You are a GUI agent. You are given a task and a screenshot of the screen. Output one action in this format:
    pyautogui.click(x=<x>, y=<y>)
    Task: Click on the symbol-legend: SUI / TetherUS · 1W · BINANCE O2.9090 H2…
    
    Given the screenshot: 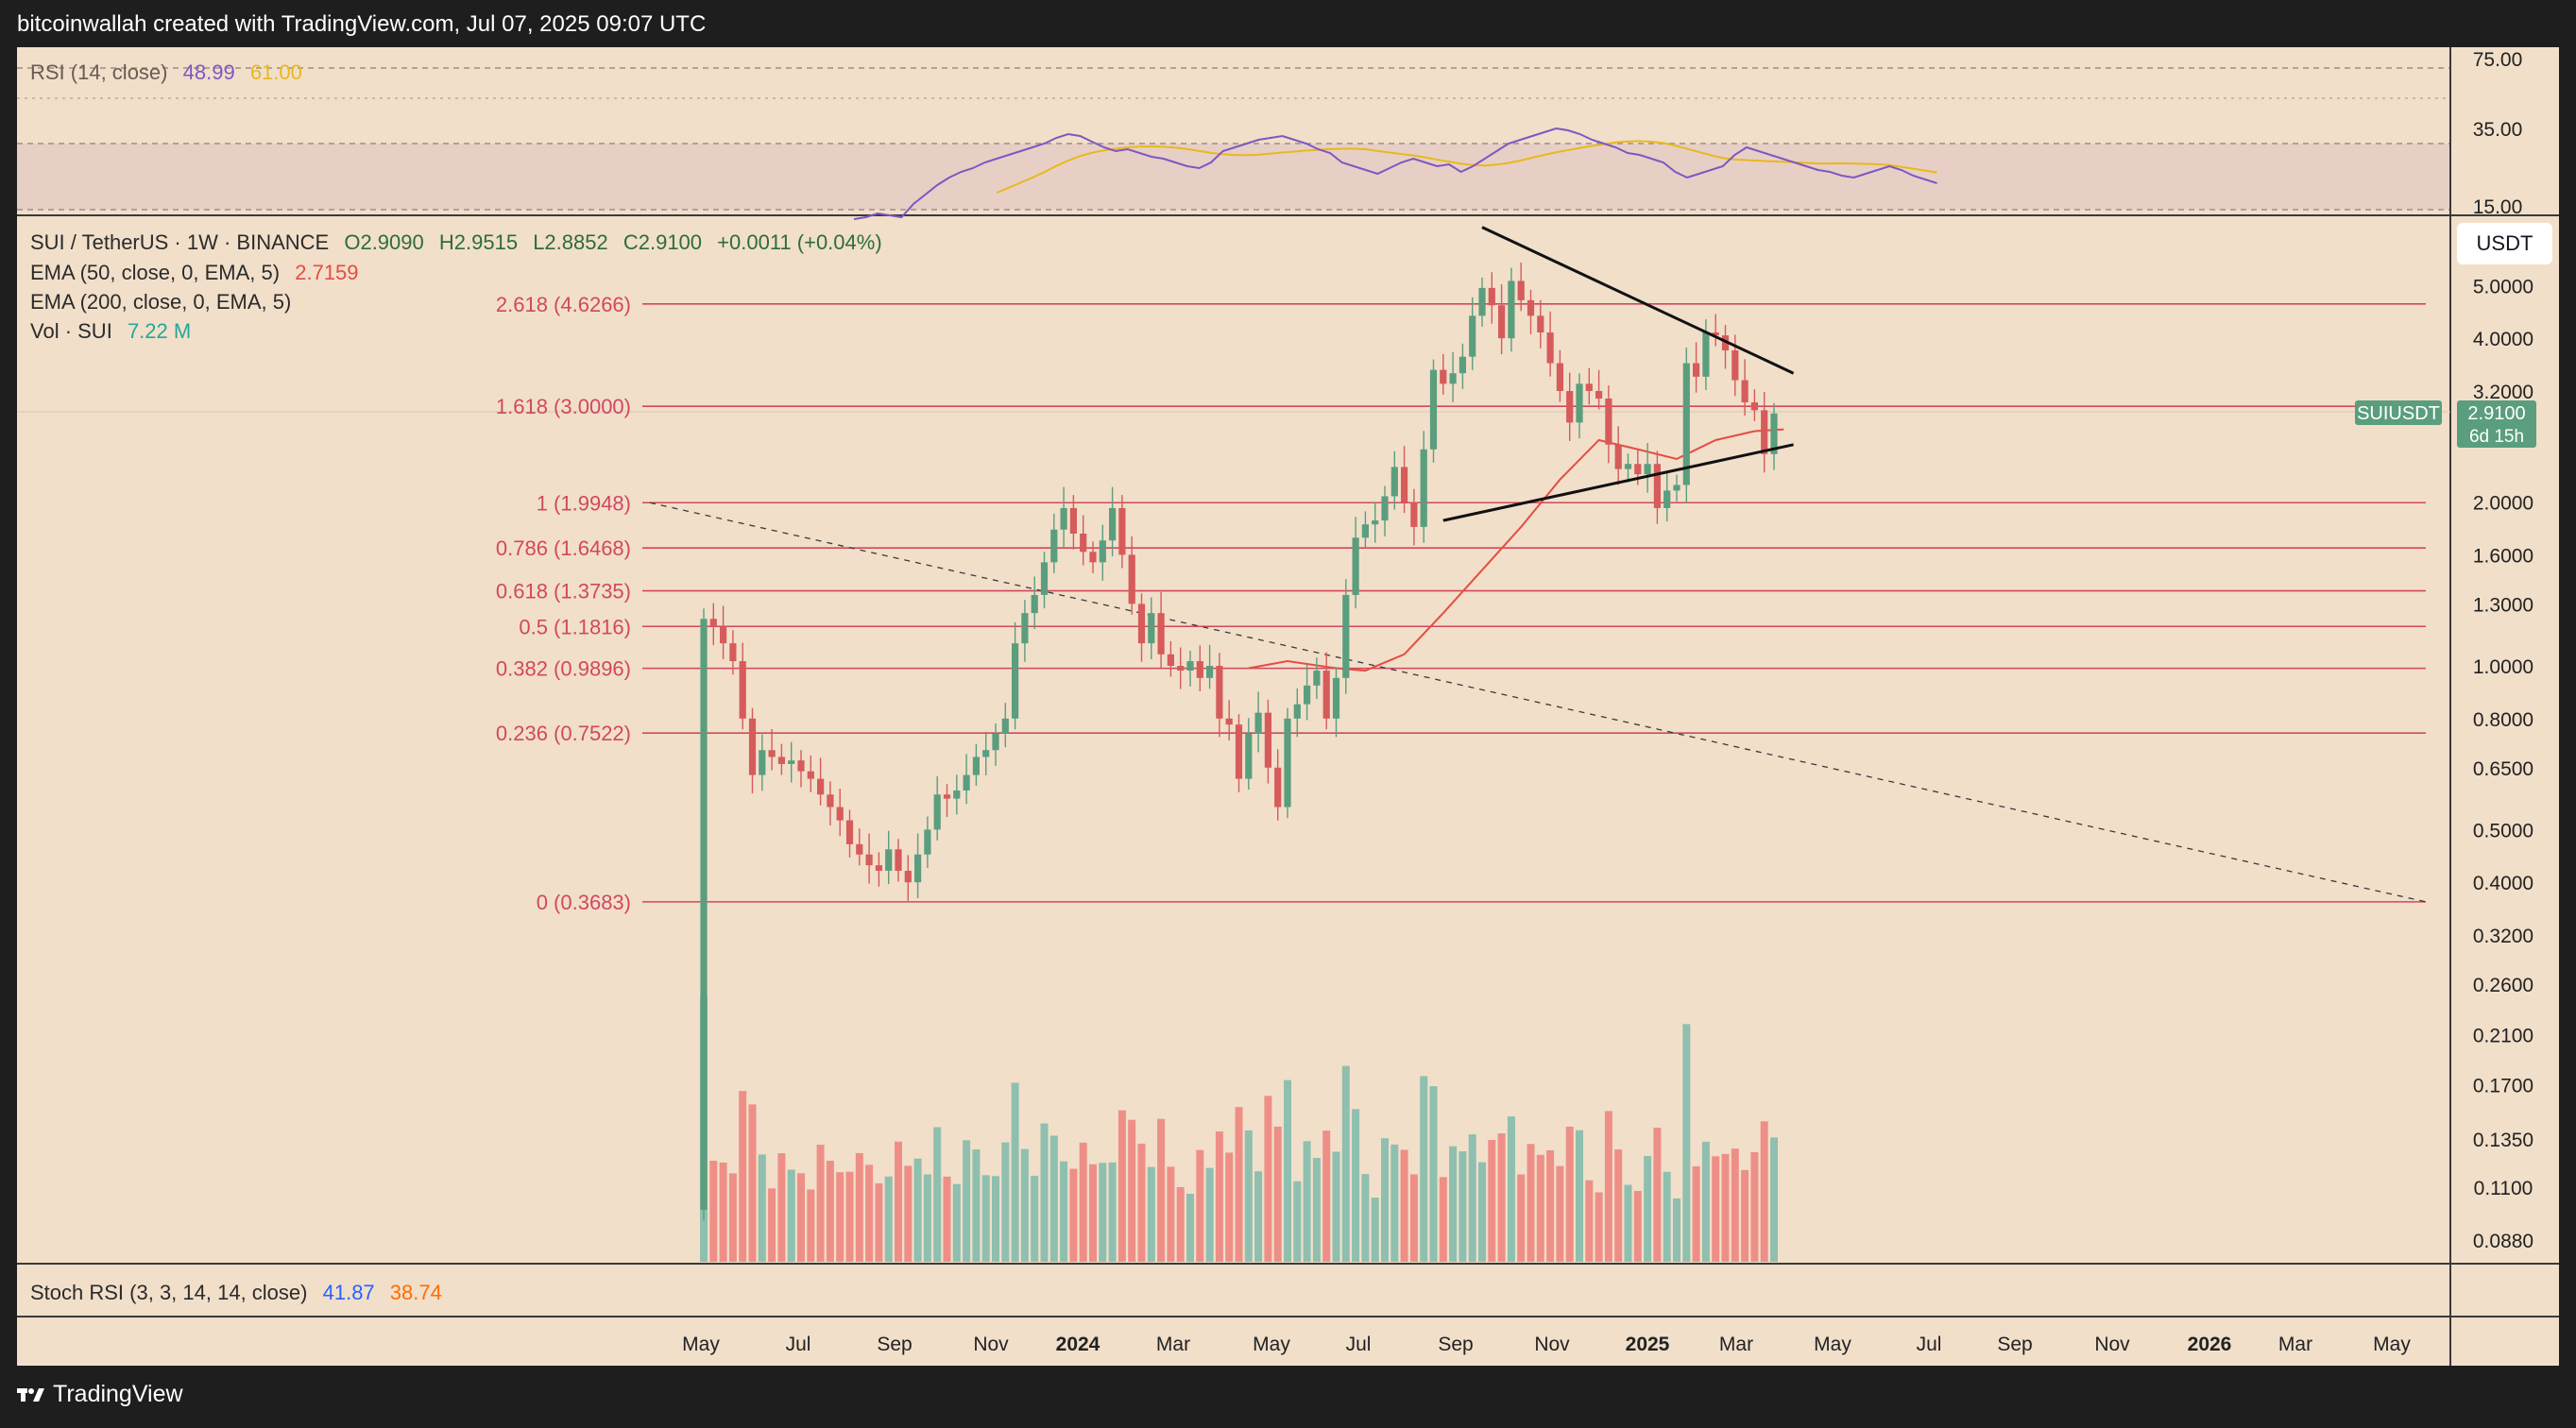 What is the action you would take?
    pyautogui.click(x=456, y=242)
    